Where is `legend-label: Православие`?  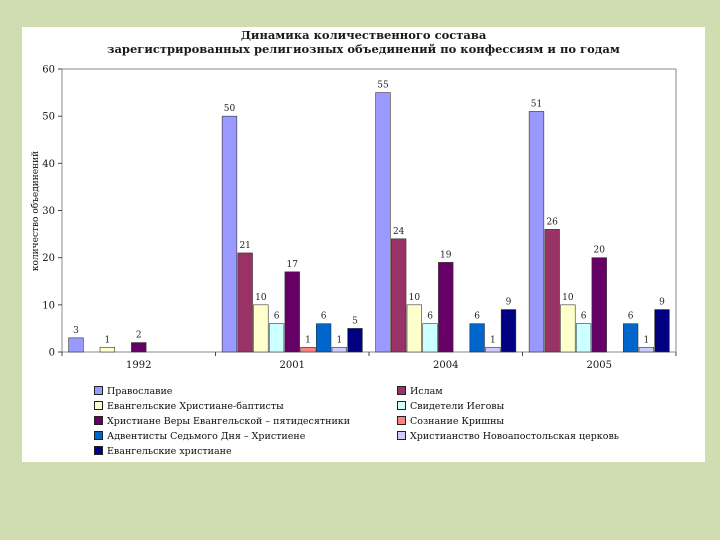 legend-label: Православие is located at coordinates (140, 391).